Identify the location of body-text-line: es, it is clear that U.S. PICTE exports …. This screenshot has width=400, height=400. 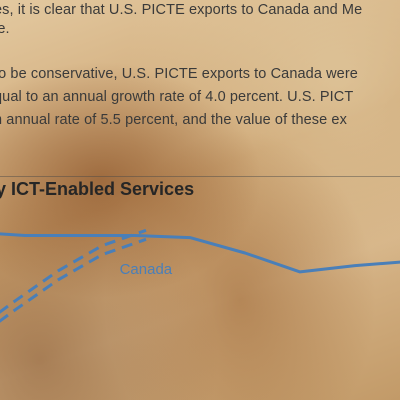
(181, 10).